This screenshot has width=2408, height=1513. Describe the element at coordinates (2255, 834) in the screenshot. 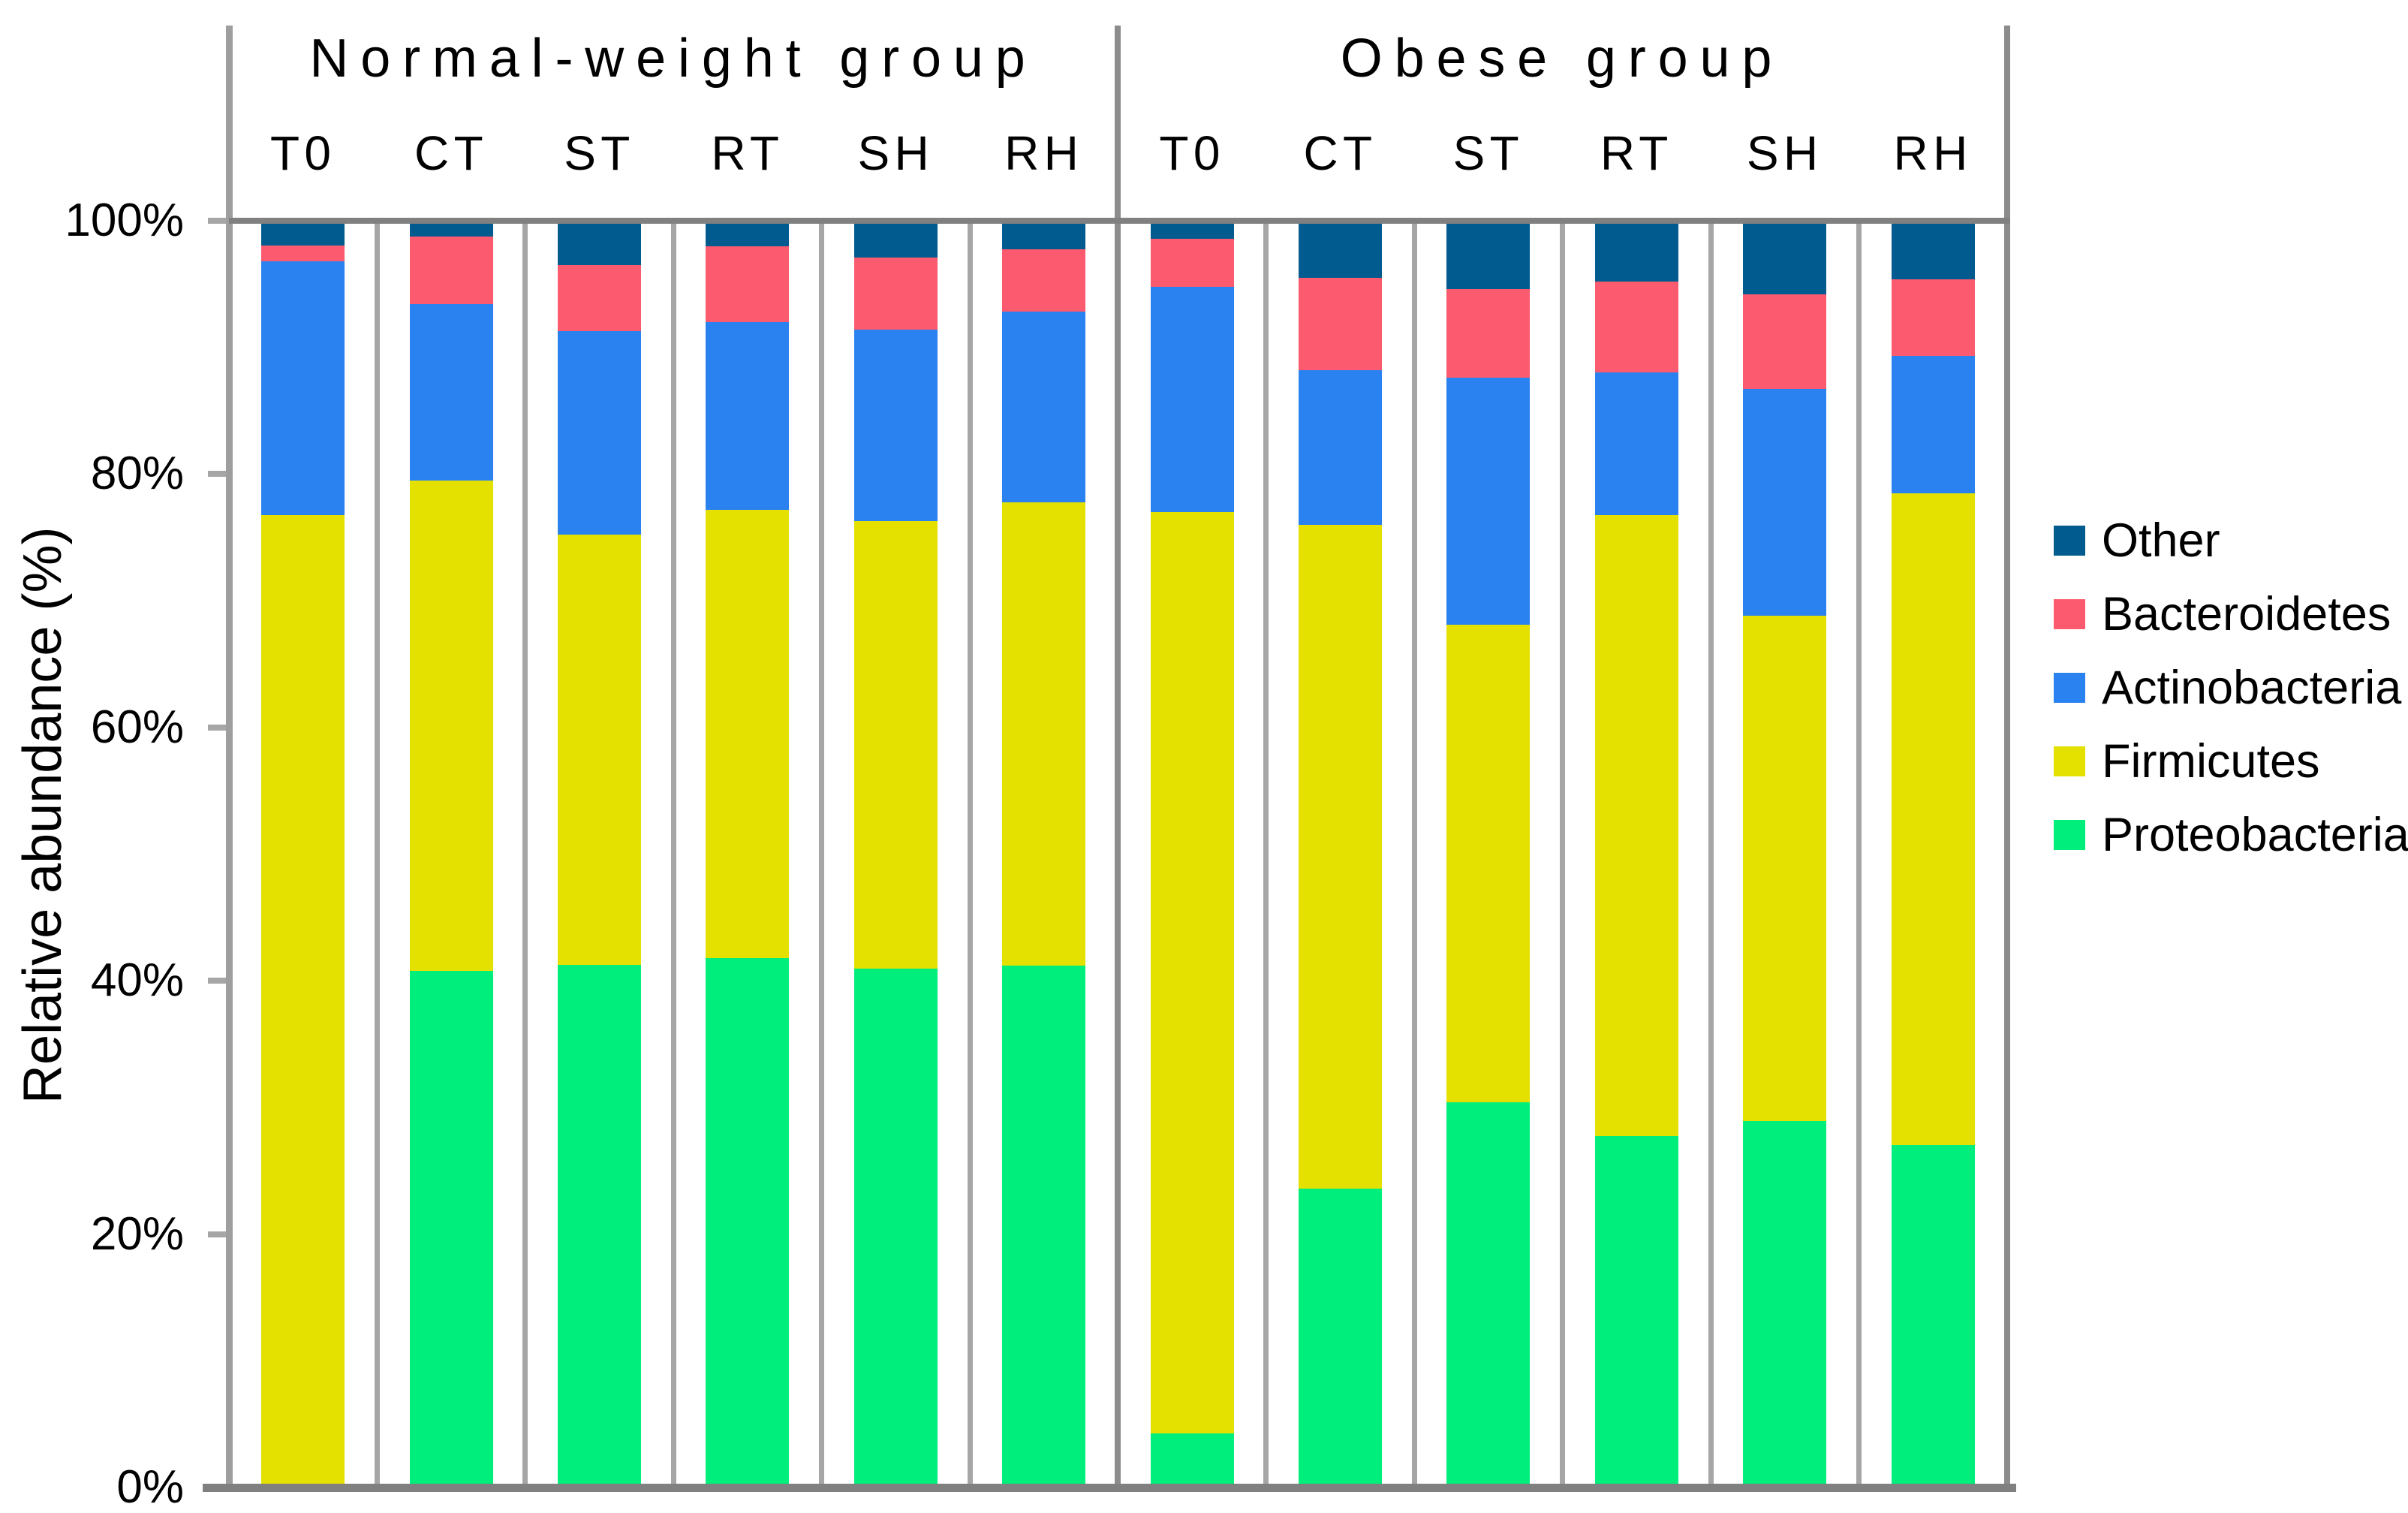

I see `legend-label-proteobacteria: Proteobacteria` at that location.